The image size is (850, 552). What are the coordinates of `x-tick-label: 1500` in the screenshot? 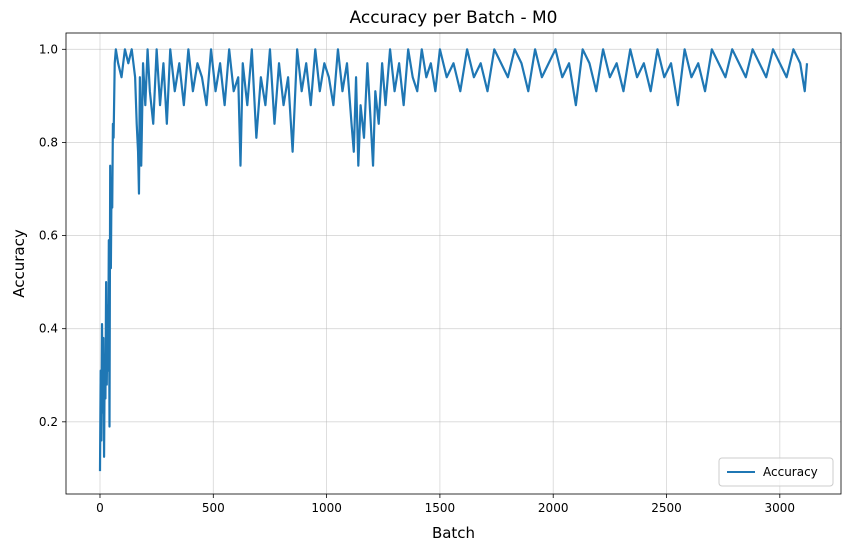 It's located at (440, 508).